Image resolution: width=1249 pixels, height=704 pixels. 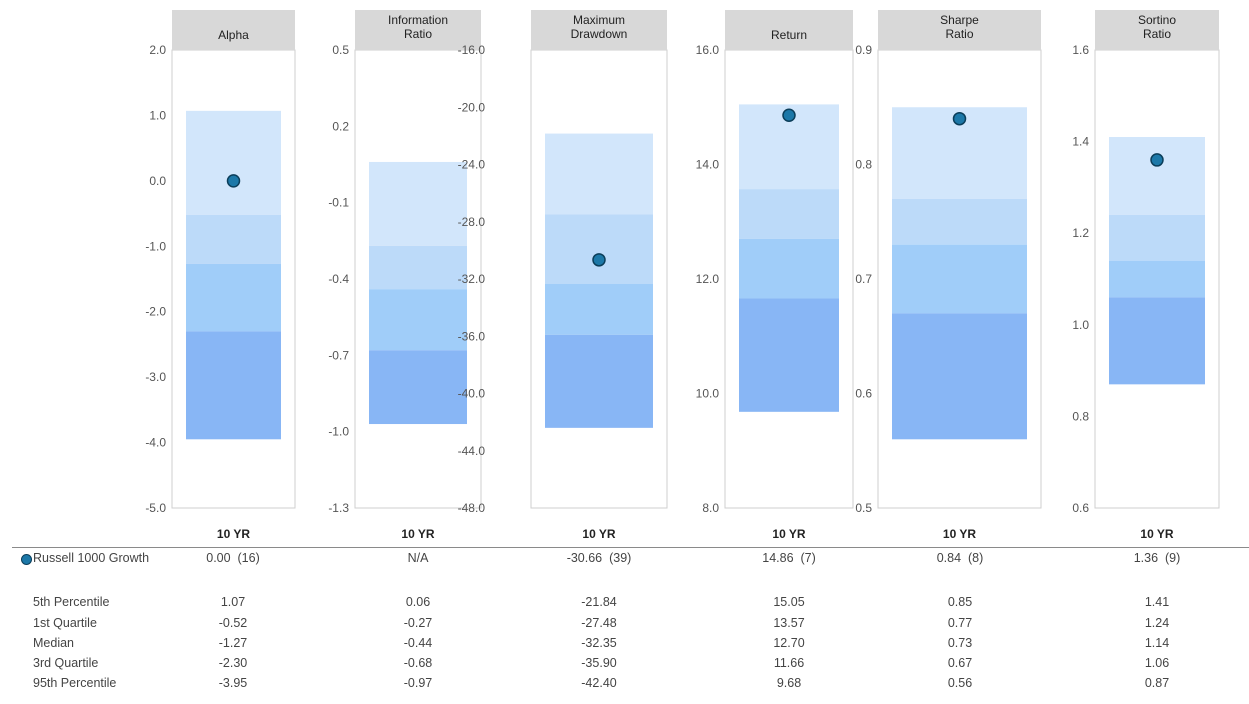 I want to click on band-median-q3-sortino-ratio, so click(x=1157, y=279).